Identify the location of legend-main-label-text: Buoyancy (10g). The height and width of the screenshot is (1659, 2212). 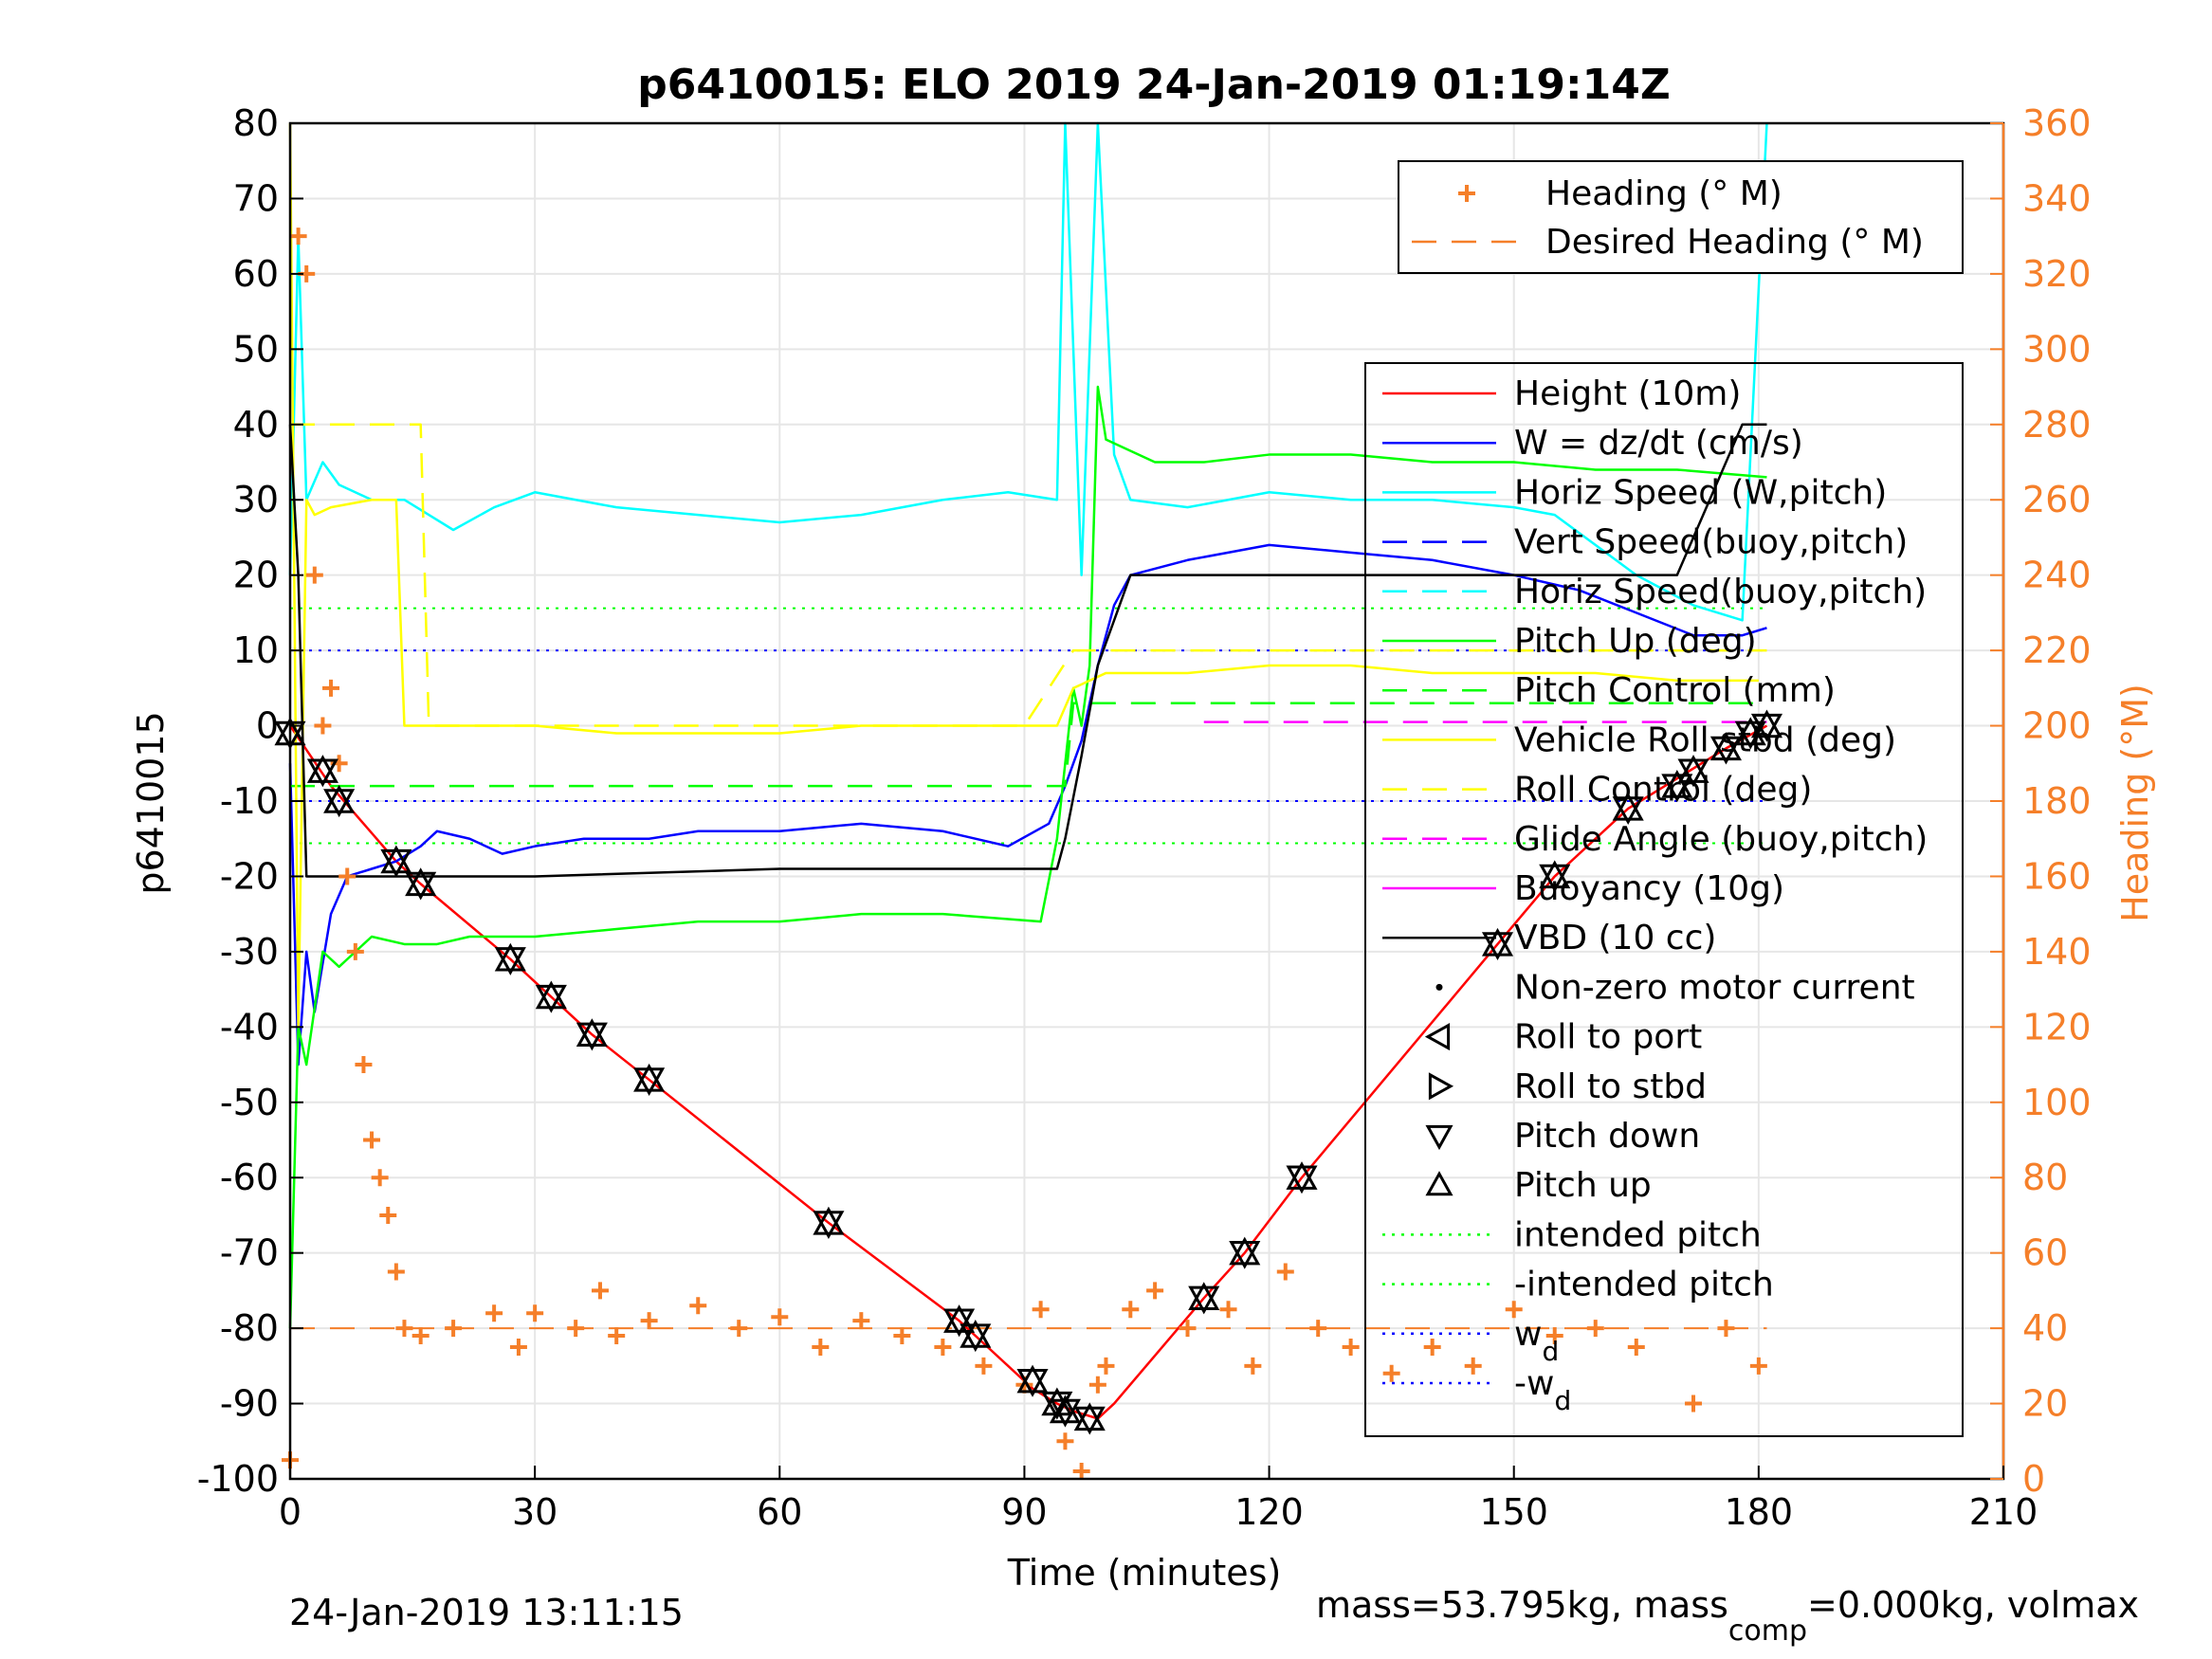
(1649, 888).